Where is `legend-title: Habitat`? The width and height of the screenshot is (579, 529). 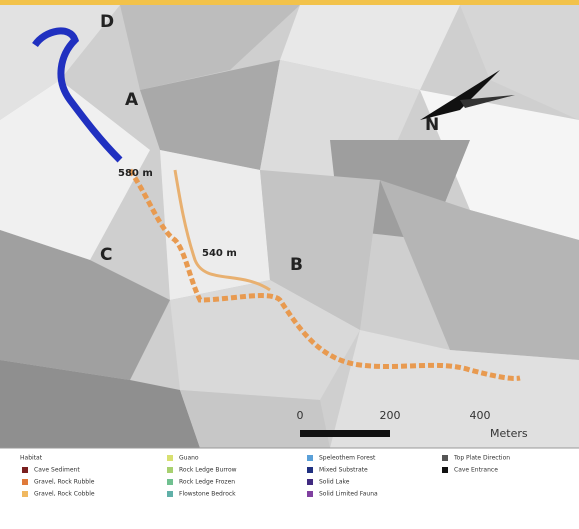
legend-title: Habitat is located at coordinates (31, 458).